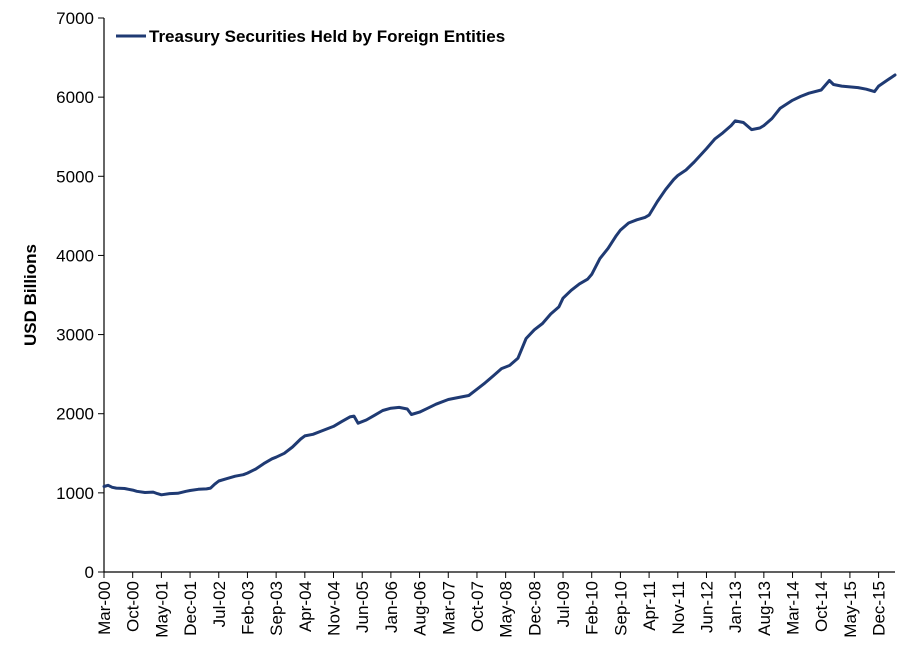  I want to click on x-tick-label: Apr-04, so click(305, 606).